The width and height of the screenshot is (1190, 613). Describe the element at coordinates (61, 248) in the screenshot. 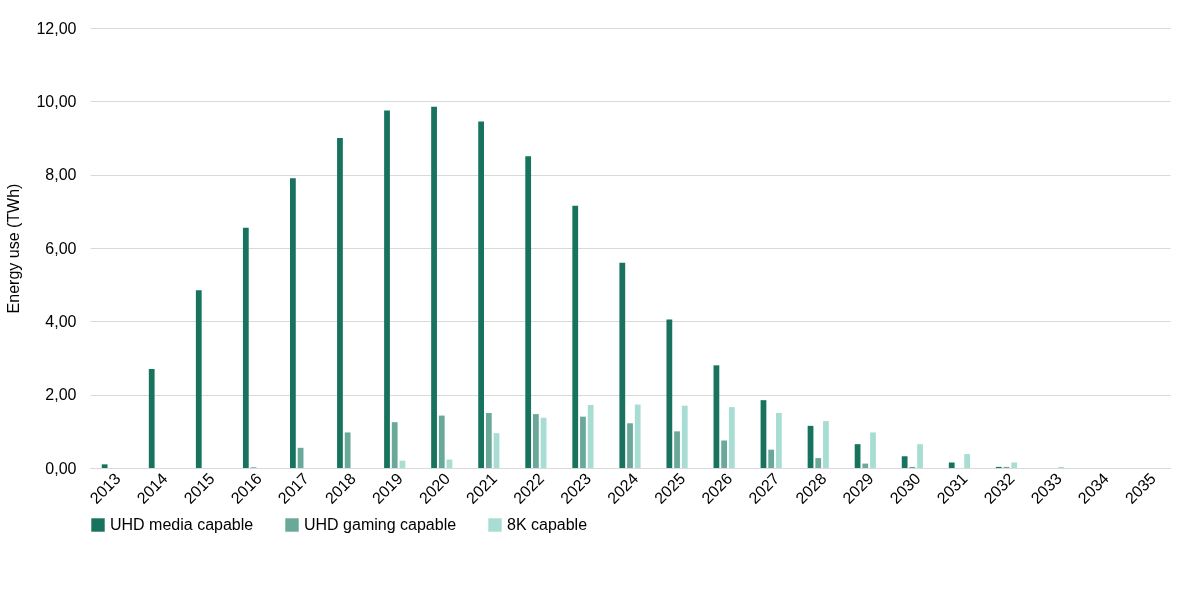

I see `y-tick-label: 6,00` at that location.